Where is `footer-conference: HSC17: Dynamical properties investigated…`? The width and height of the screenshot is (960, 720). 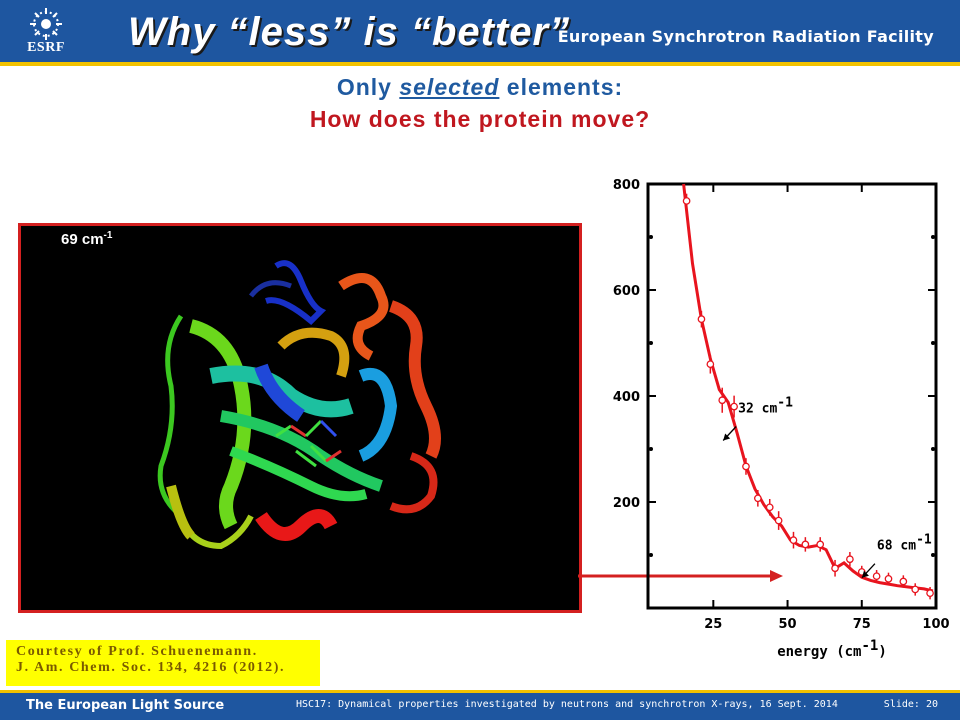
footer-conference: HSC17: Dynamical properties investigated… is located at coordinates (567, 704).